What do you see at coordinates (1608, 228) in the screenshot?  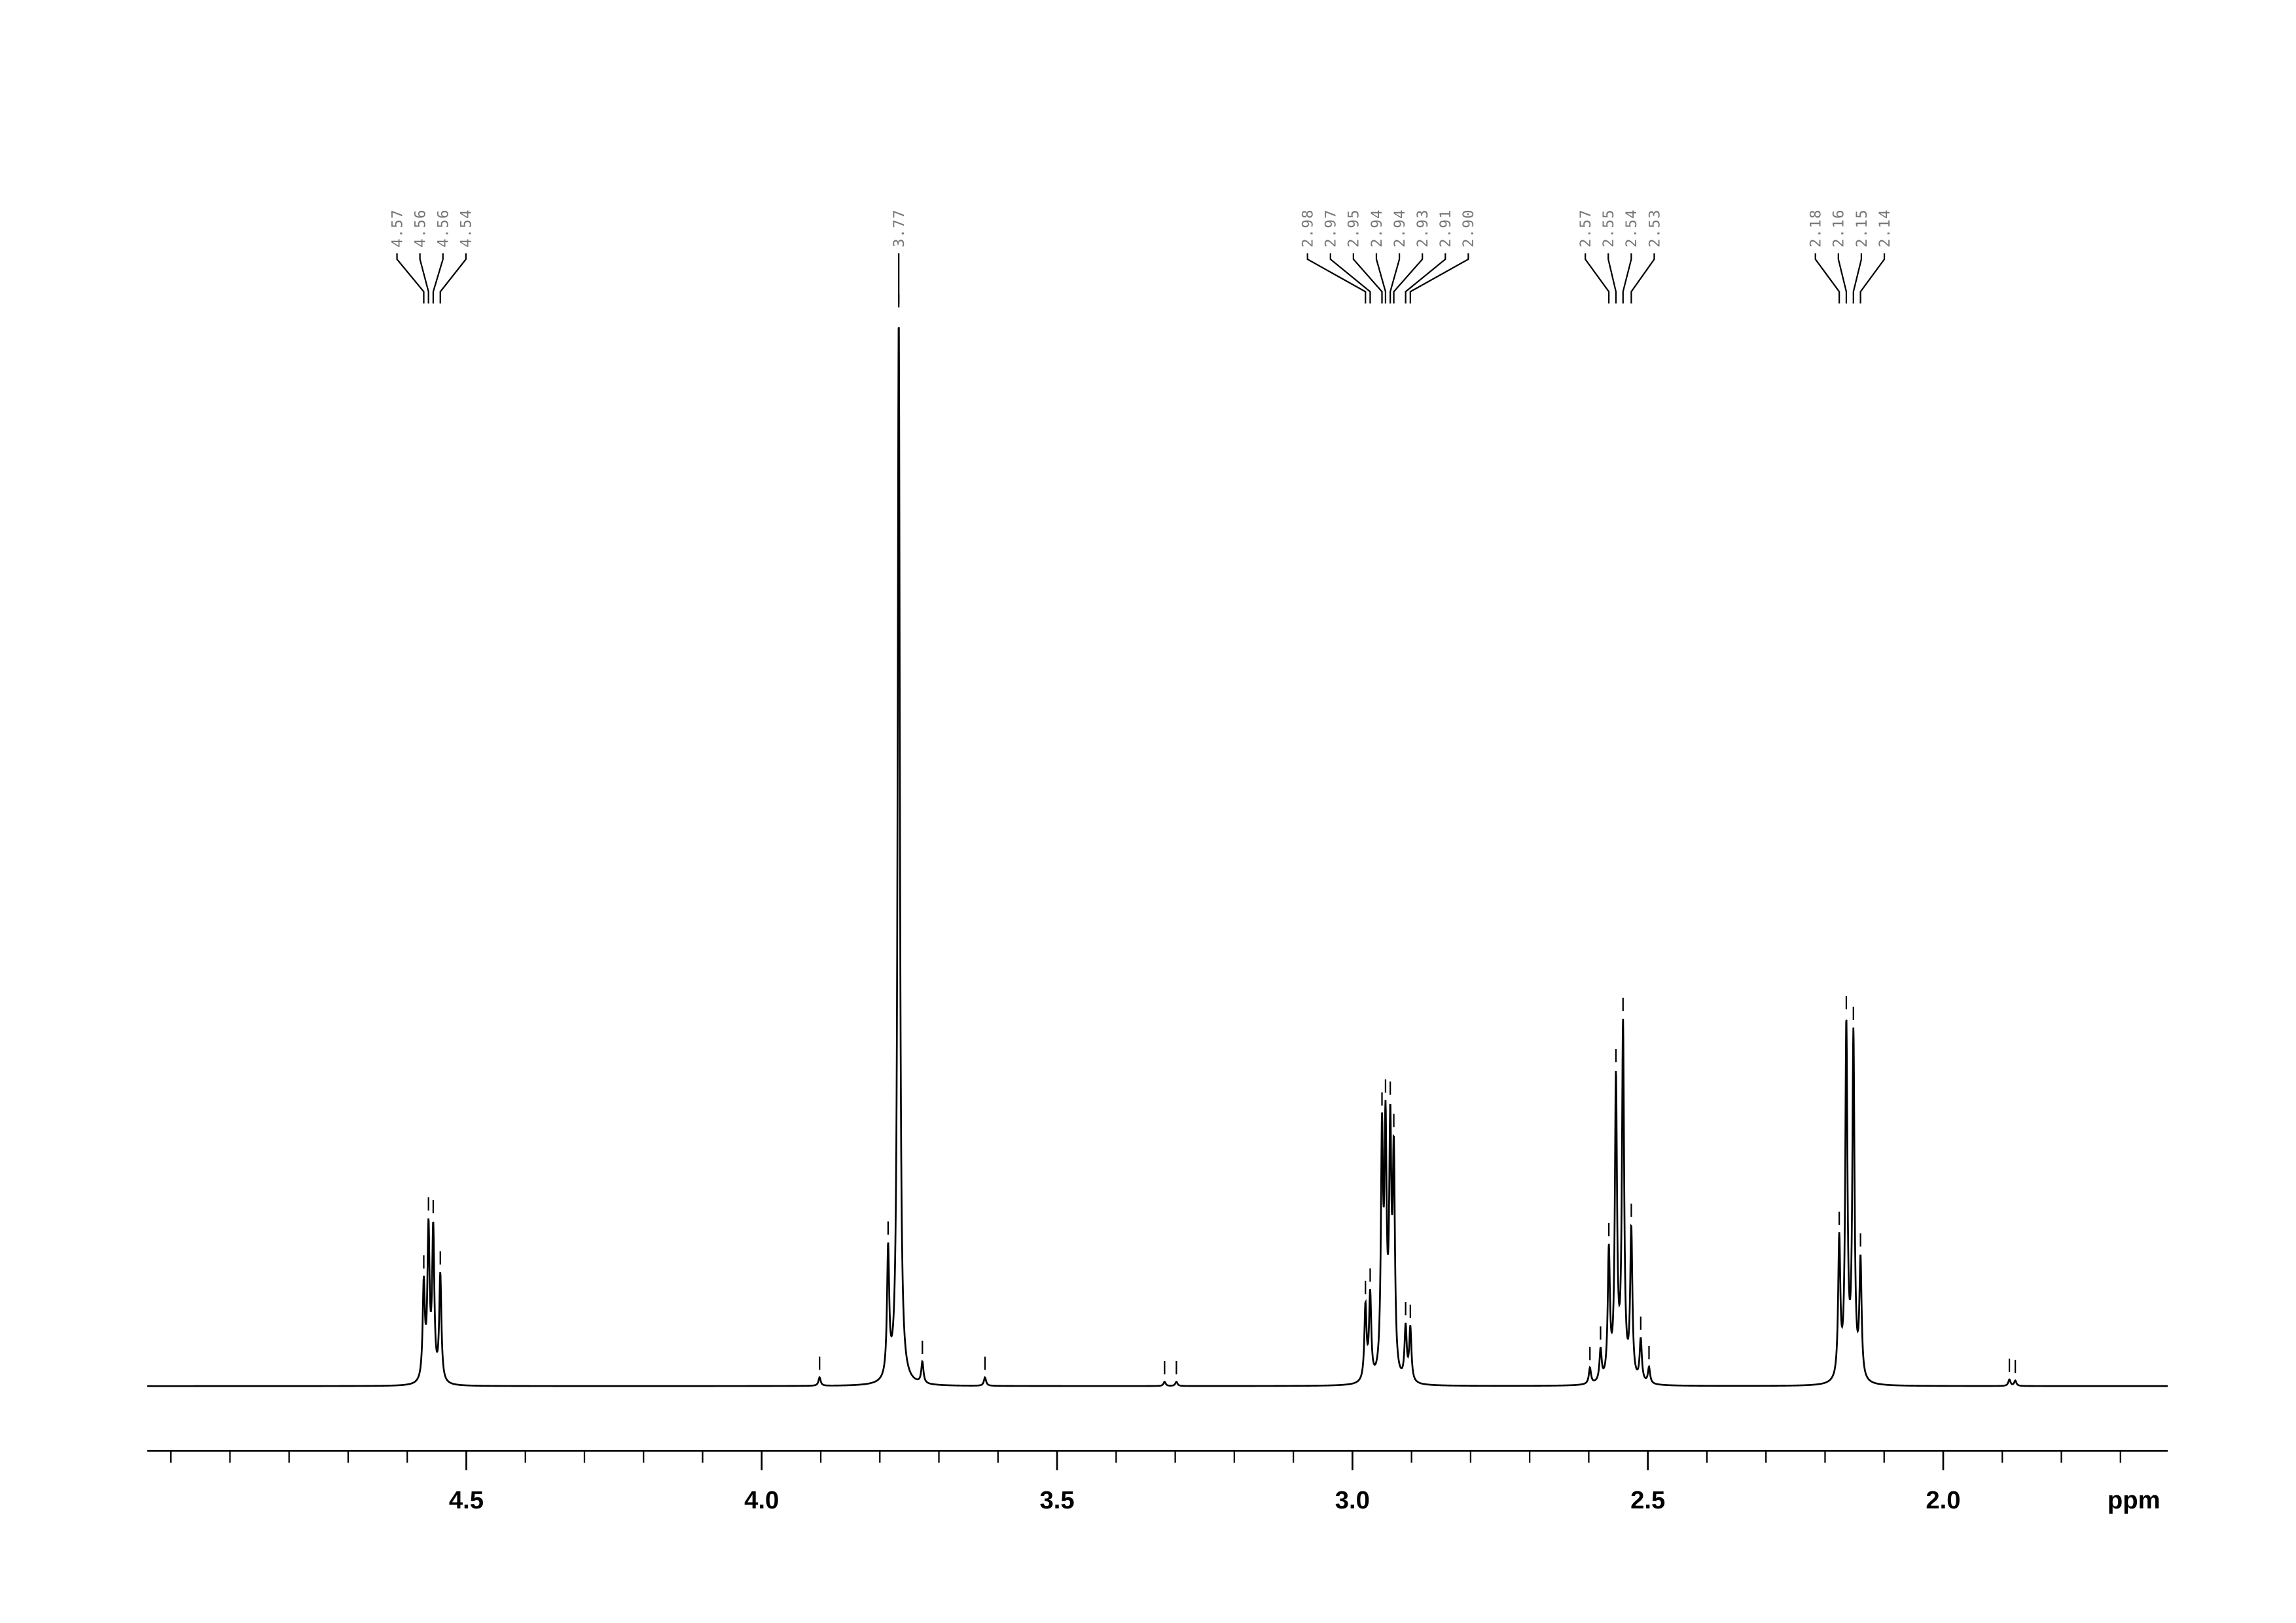 I see `peak-label: 2.55` at bounding box center [1608, 228].